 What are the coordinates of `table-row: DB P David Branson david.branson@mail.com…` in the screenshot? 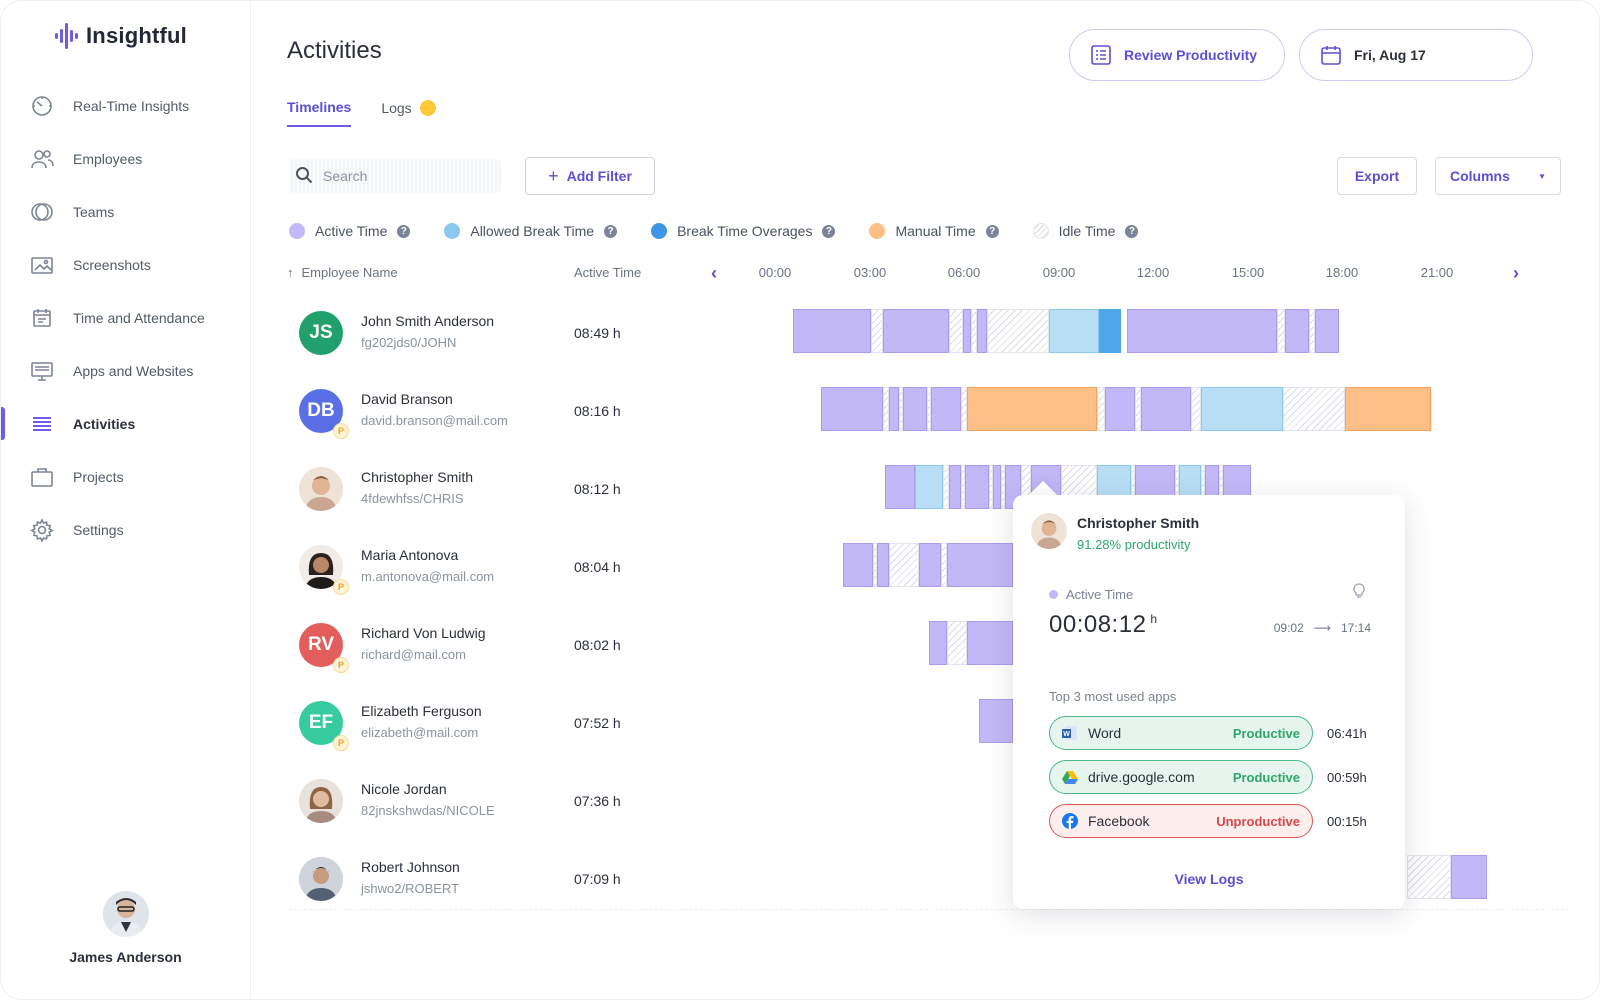 It's located at (925, 410).